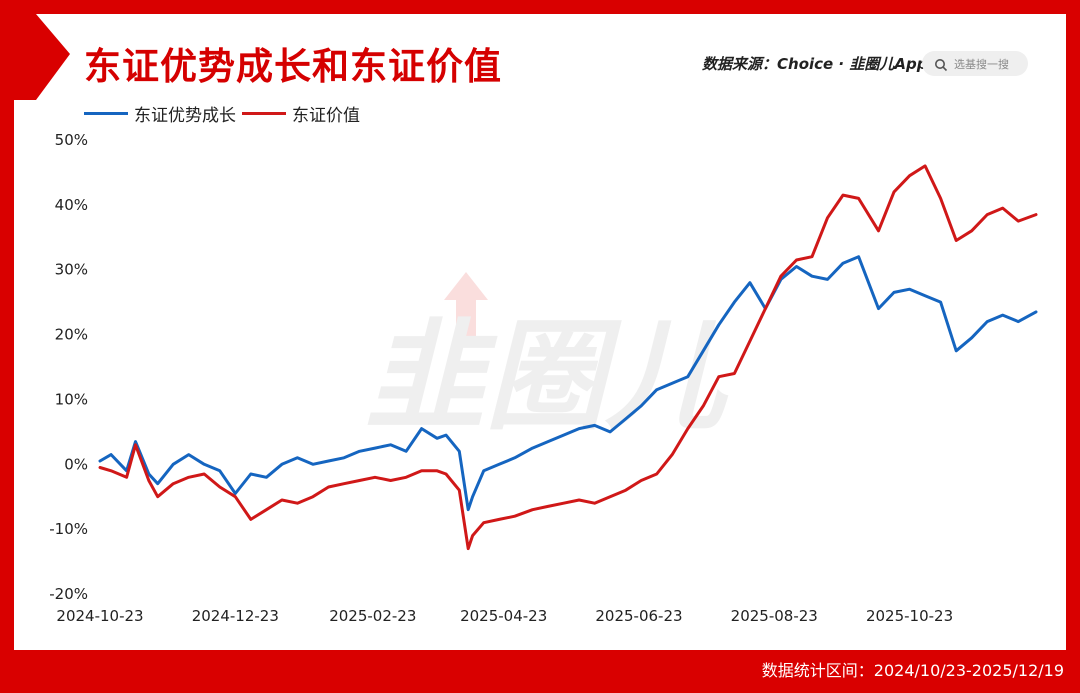 The image size is (1080, 693). I want to click on x-tick-label: 2025-02-23, so click(372, 616).